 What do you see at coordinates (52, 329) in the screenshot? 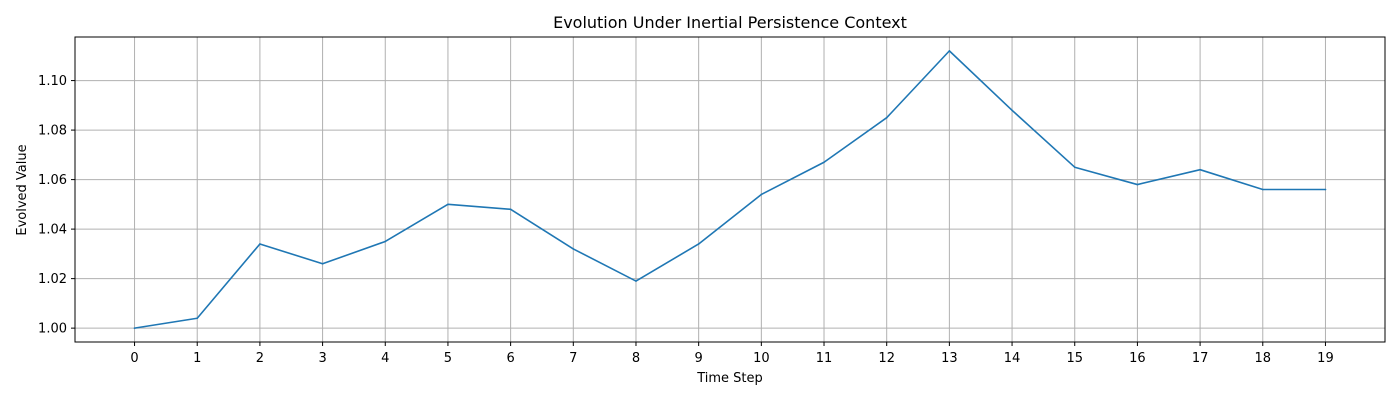
I see `y-tick-label: 1.00` at bounding box center [52, 329].